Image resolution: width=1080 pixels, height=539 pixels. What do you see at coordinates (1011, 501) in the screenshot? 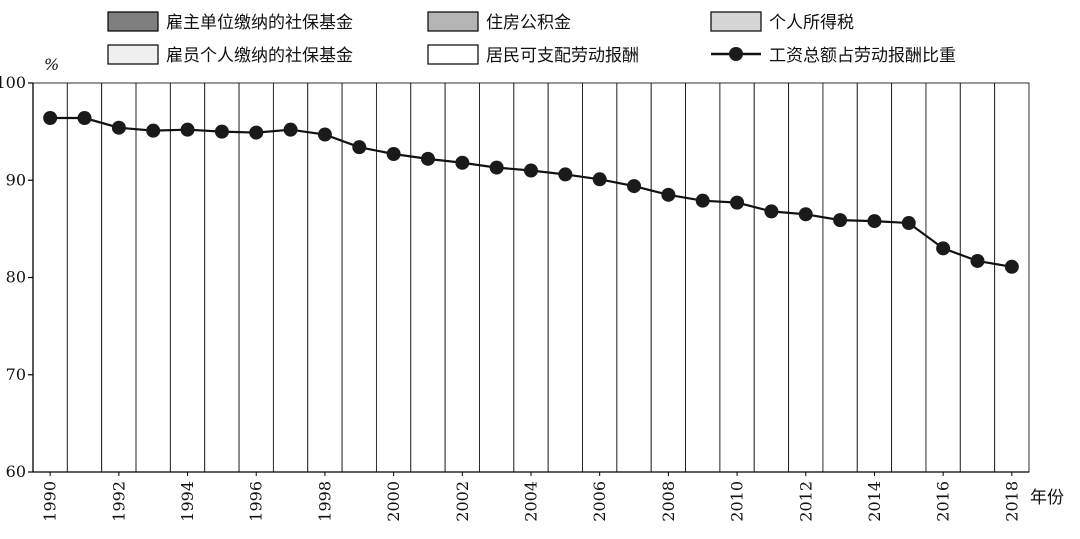
I see `x-tick-label-2018: 2018` at bounding box center [1011, 501].